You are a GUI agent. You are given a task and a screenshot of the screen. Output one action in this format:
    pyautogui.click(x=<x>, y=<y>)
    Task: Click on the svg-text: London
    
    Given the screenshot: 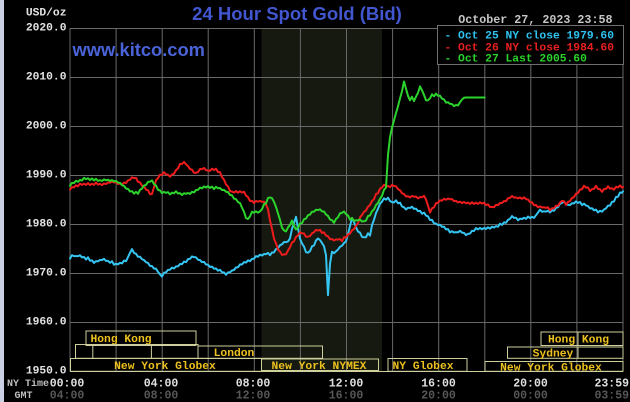 What is the action you would take?
    pyautogui.click(x=234, y=354)
    